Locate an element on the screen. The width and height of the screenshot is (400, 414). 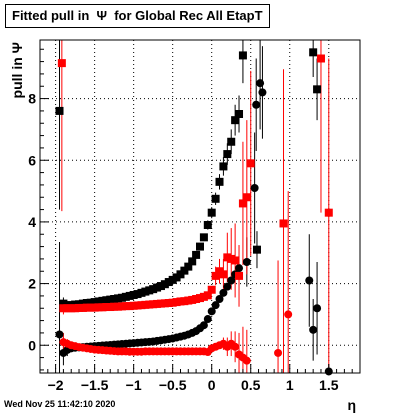
y-tick-label: 2 is located at coordinates (32, 284).